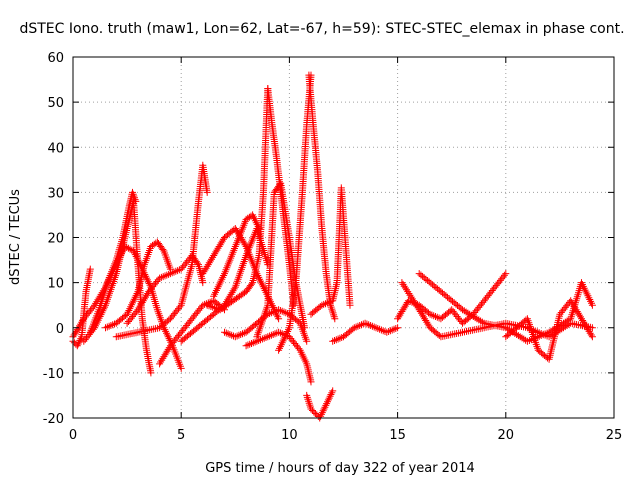  What do you see at coordinates (55, 193) in the screenshot?
I see `y-tick-label: 30` at bounding box center [55, 193].